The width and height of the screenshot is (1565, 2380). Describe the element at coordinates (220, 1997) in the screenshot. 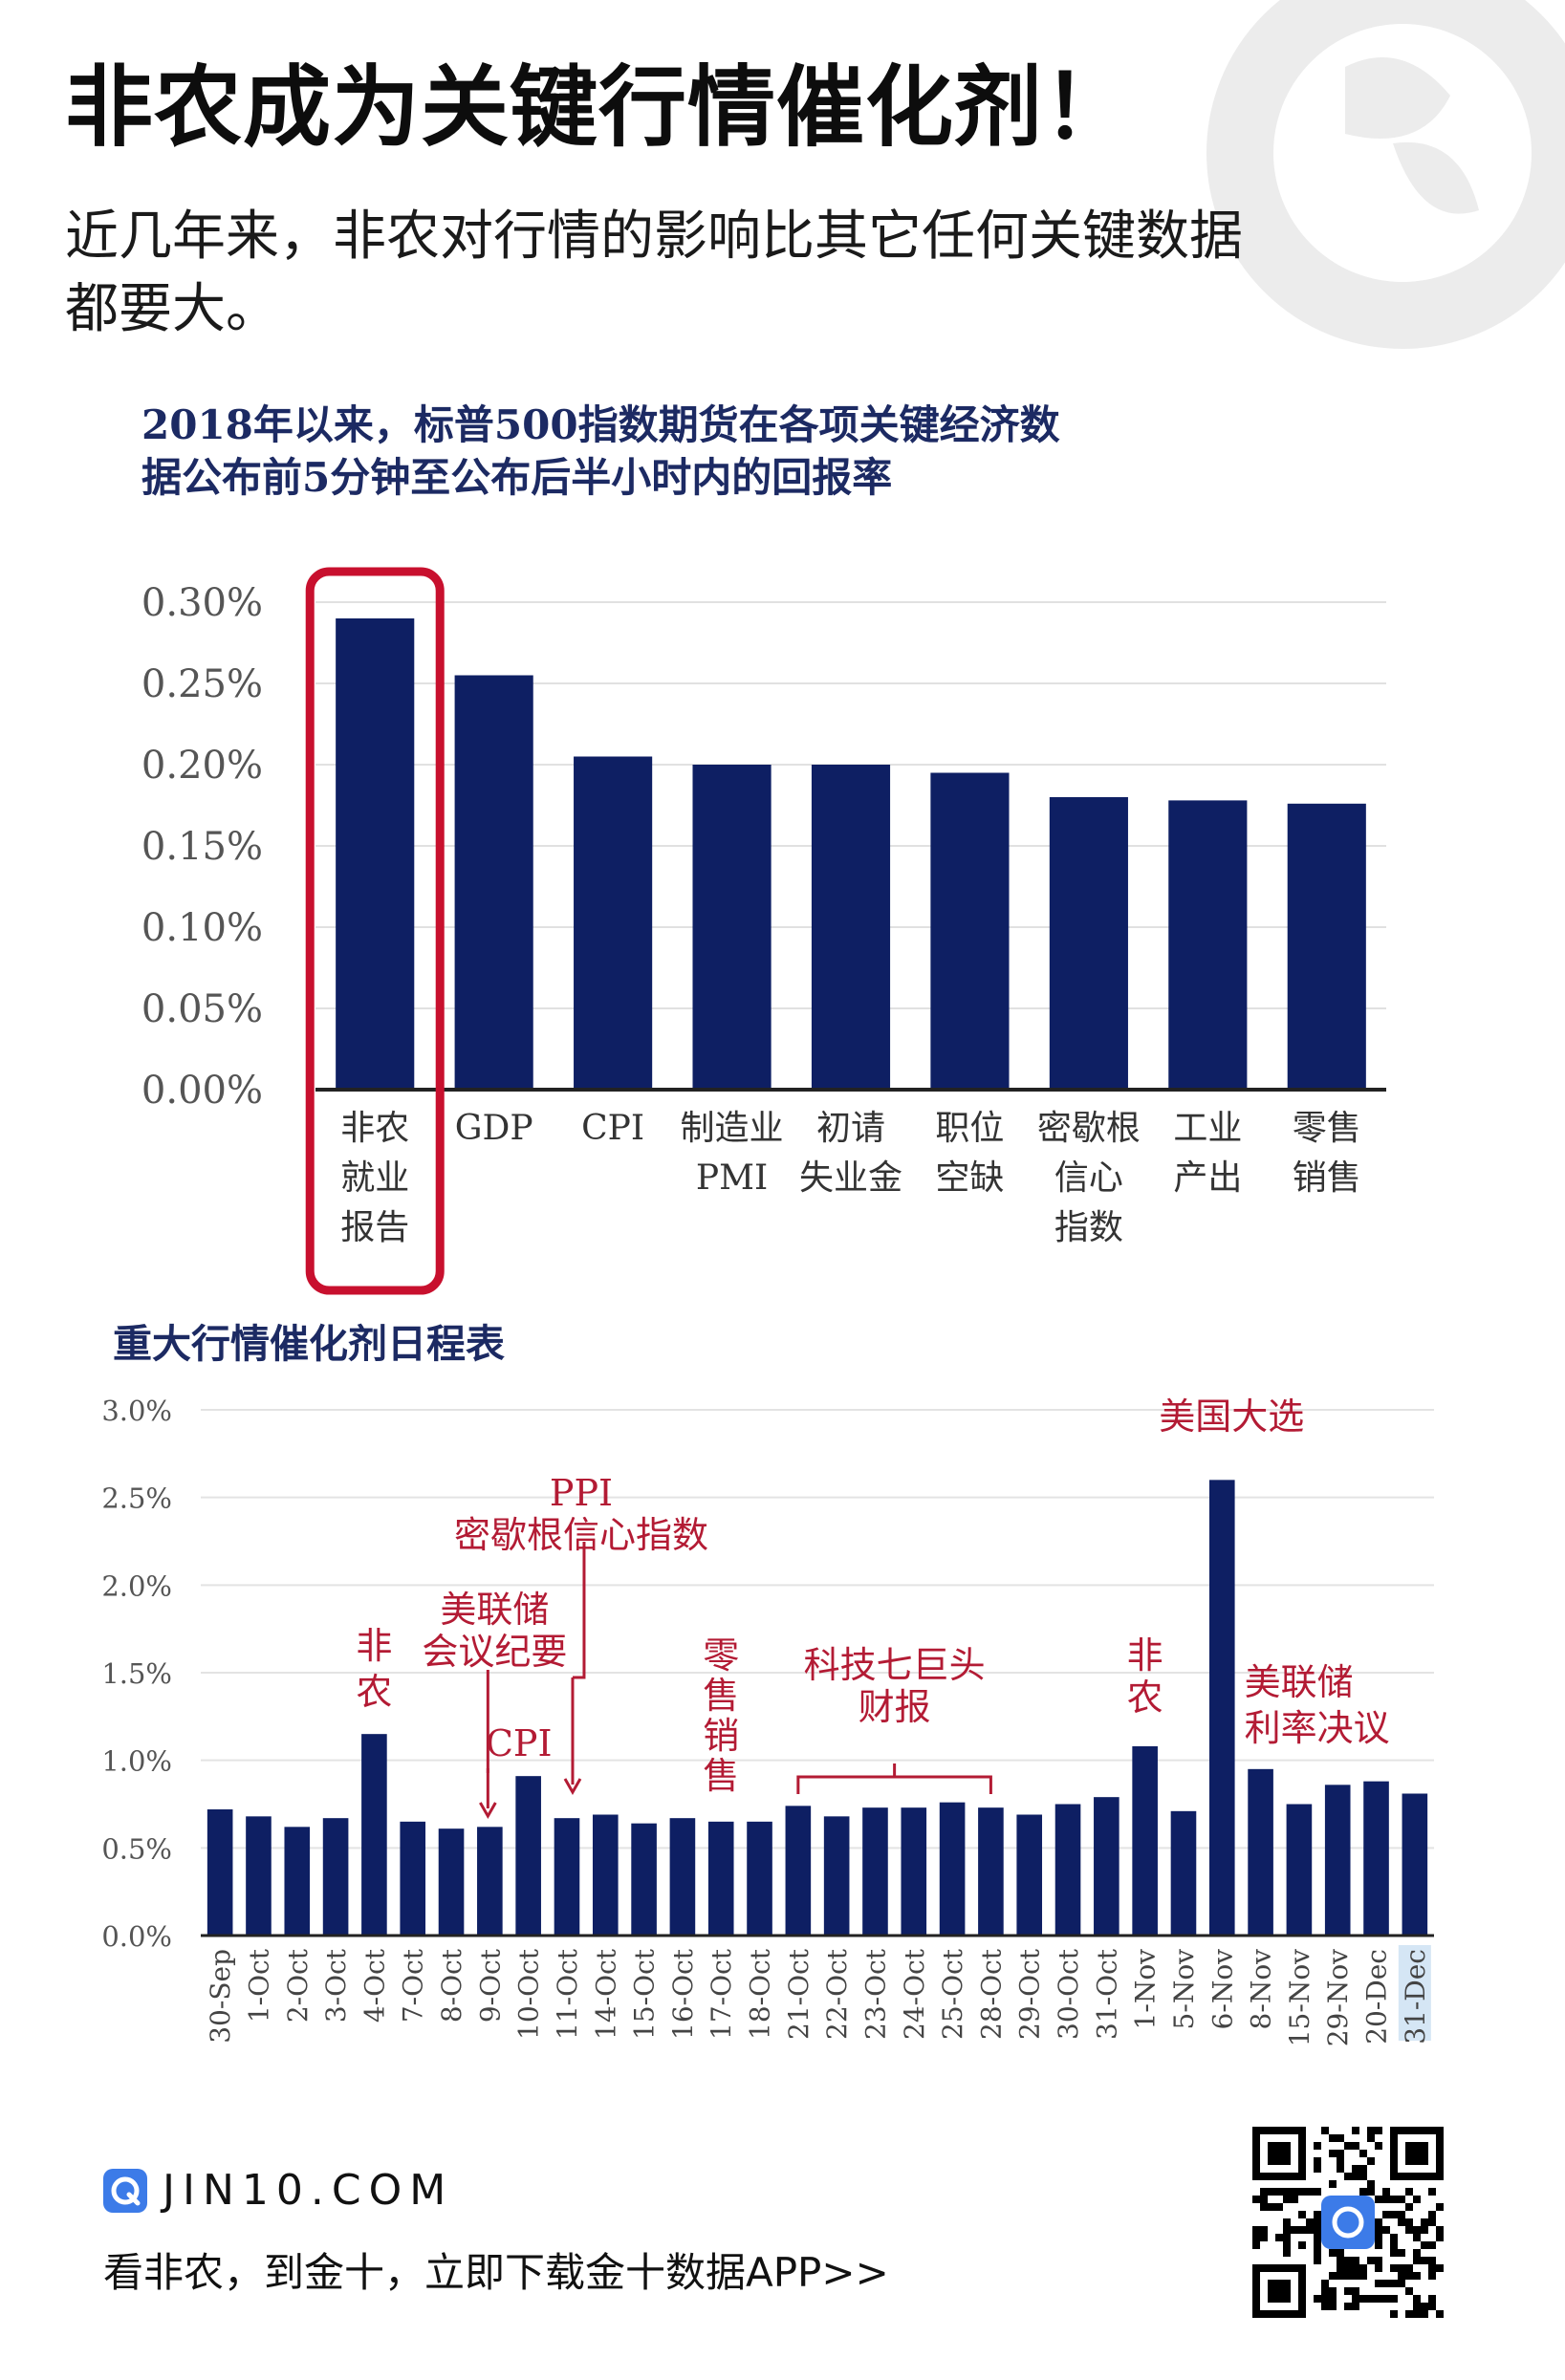

I see `x-tick-label: 30-Sep` at that location.